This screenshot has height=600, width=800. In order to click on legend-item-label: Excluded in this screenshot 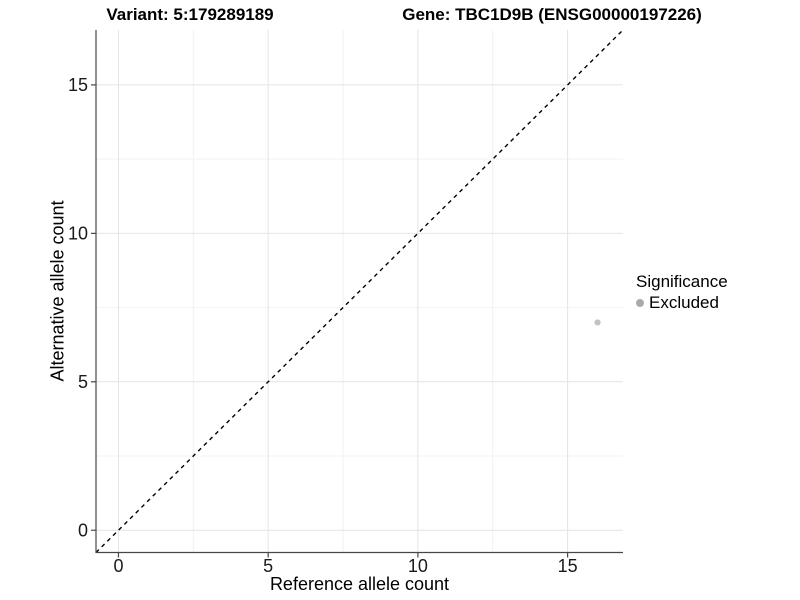, I will do `click(684, 302)`.